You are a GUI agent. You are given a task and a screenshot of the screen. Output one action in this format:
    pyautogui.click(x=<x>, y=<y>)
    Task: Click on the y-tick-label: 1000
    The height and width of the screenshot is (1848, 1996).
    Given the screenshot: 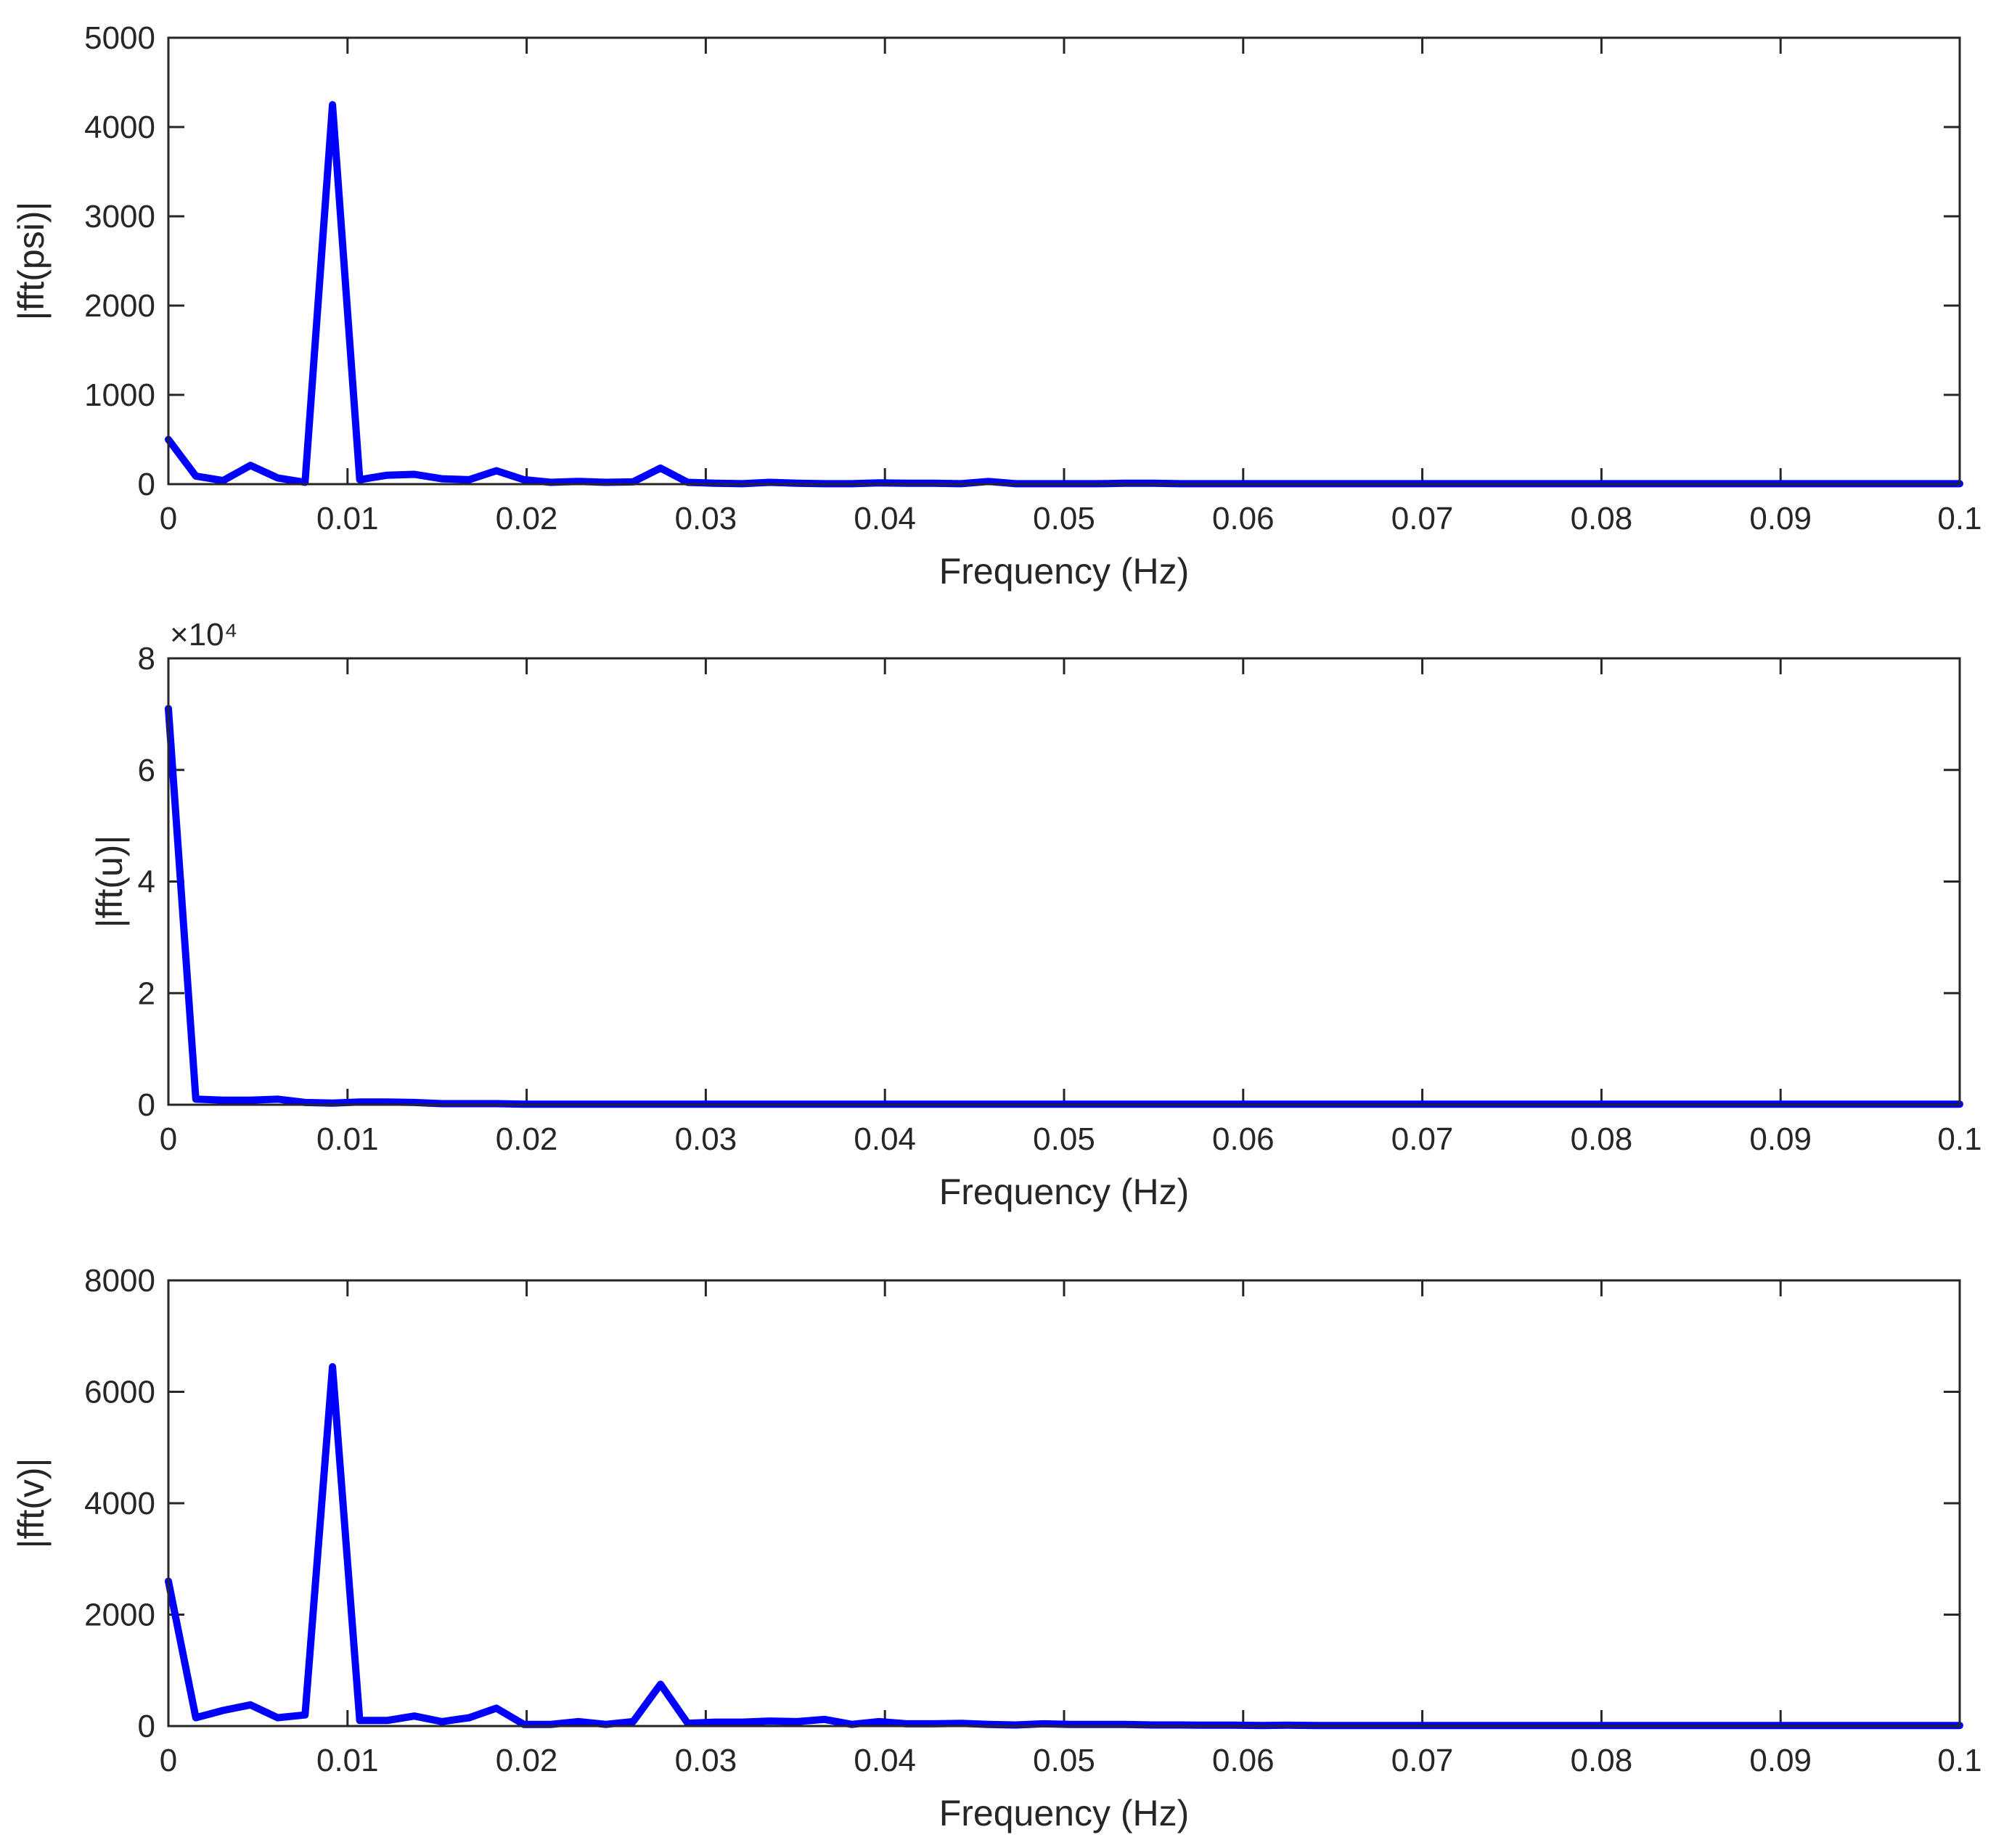 What is the action you would take?
    pyautogui.click(x=119, y=395)
    